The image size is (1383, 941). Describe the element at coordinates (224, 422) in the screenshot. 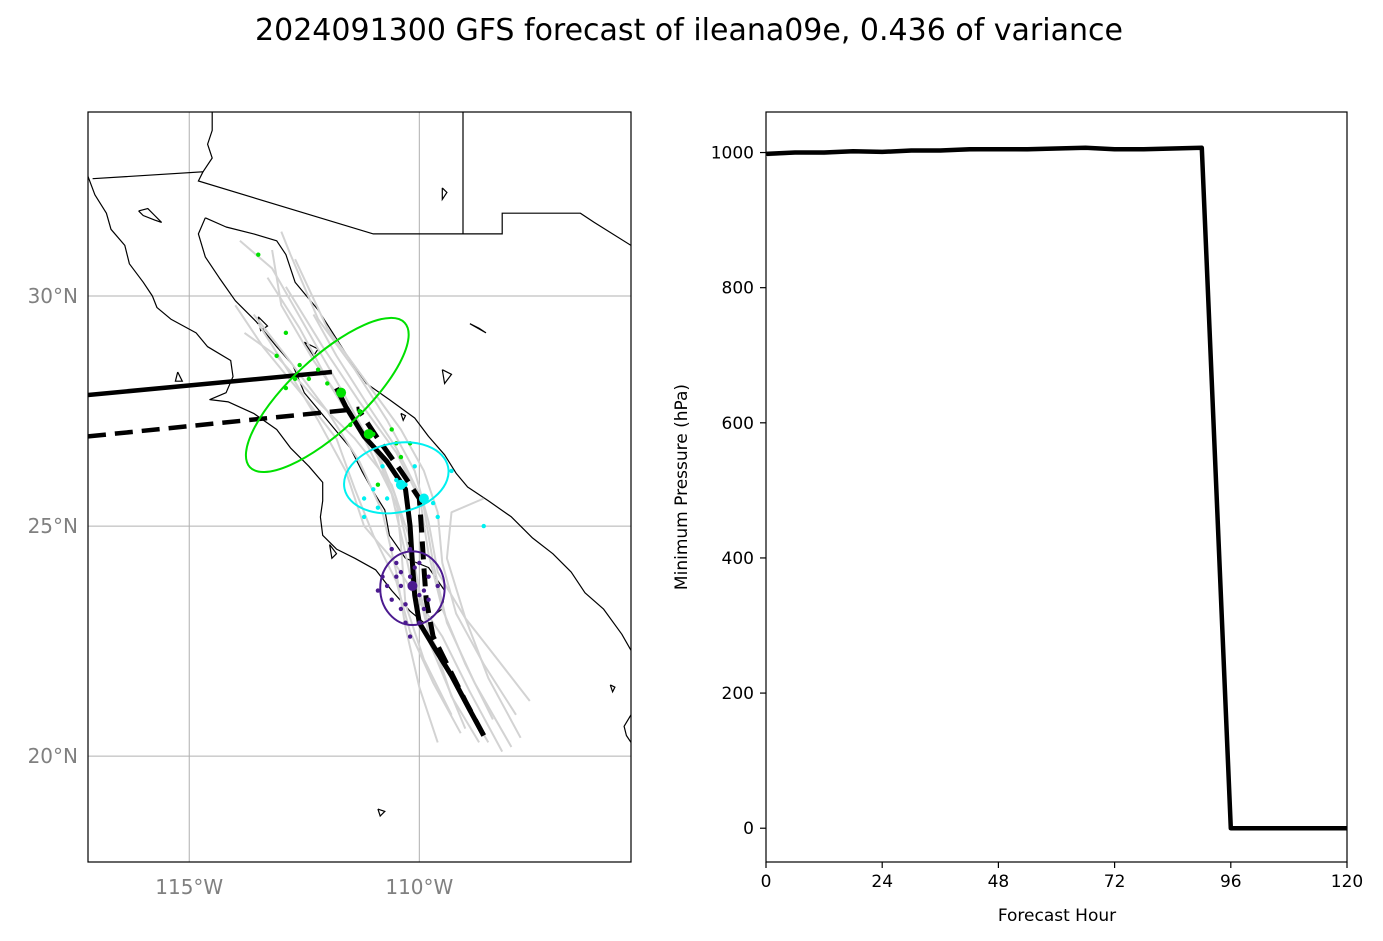

I see `reference-line-dashed` at that location.